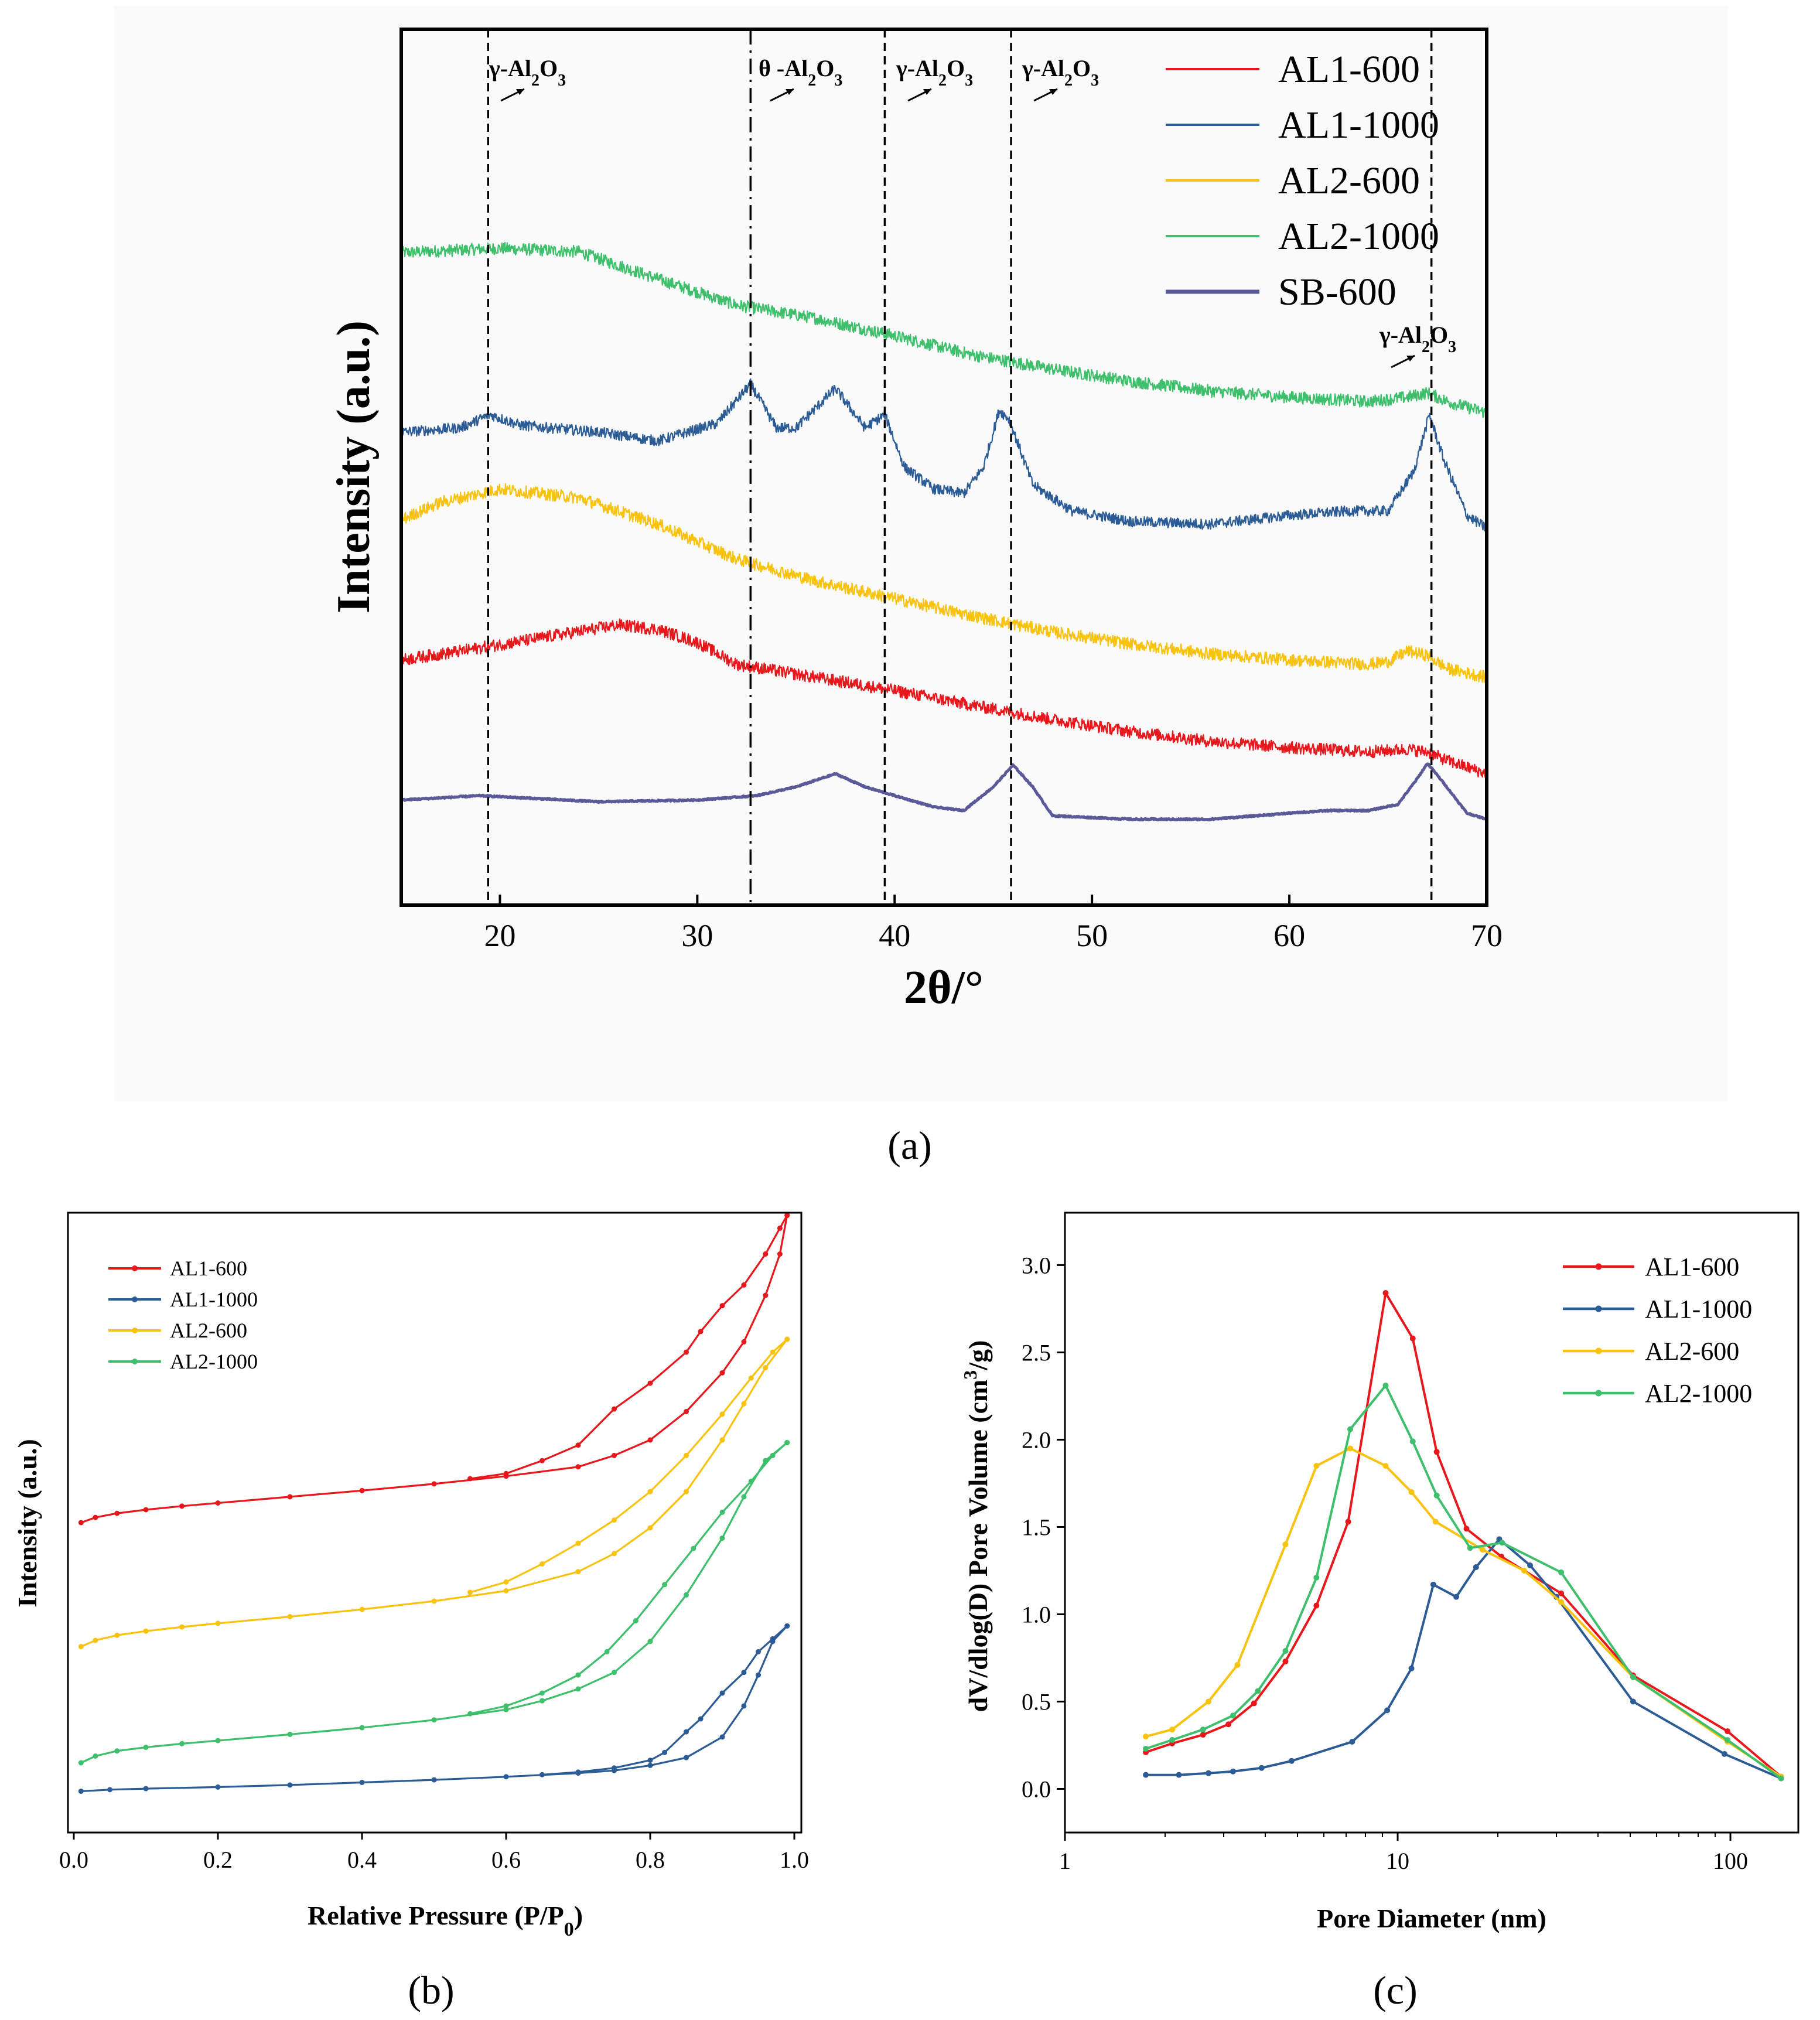 This screenshot has width=1820, height=2020. I want to click on panel-b-y-axis-label: Intensity (a.u.), so click(27, 1524).